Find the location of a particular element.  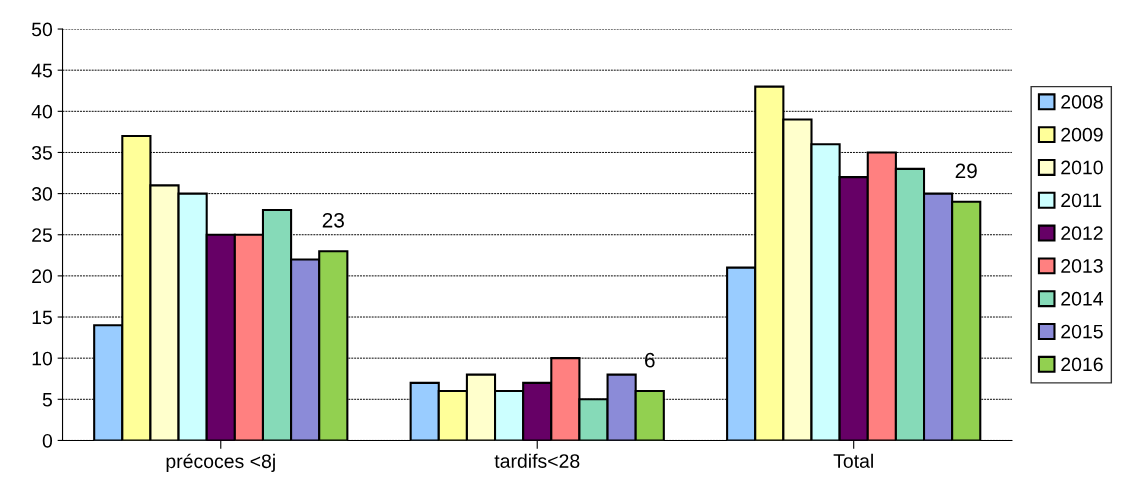

legend-label: 2015 is located at coordinates (1082, 331).